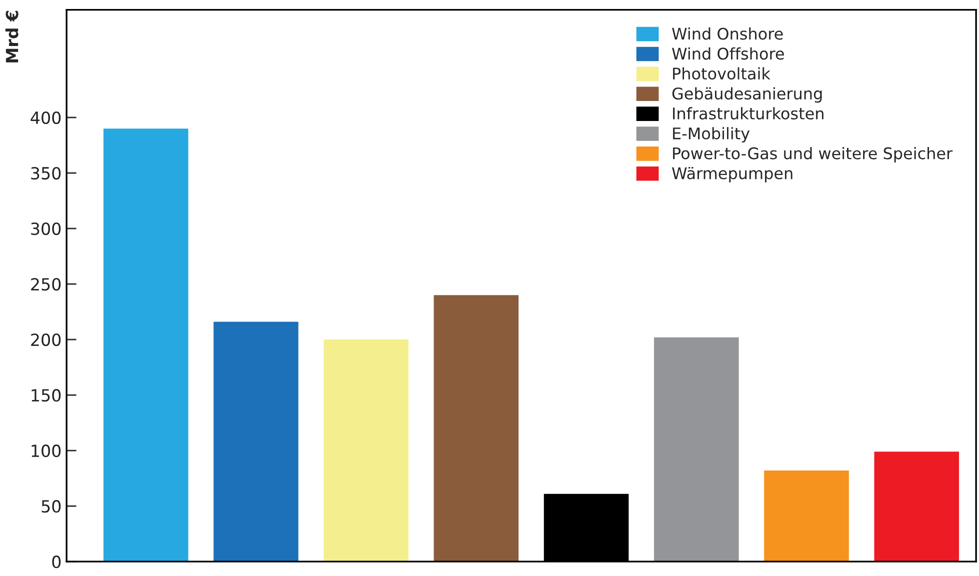 The width and height of the screenshot is (979, 576). Describe the element at coordinates (11, 36) in the screenshot. I see `y-axis-title: Mrd €` at that location.